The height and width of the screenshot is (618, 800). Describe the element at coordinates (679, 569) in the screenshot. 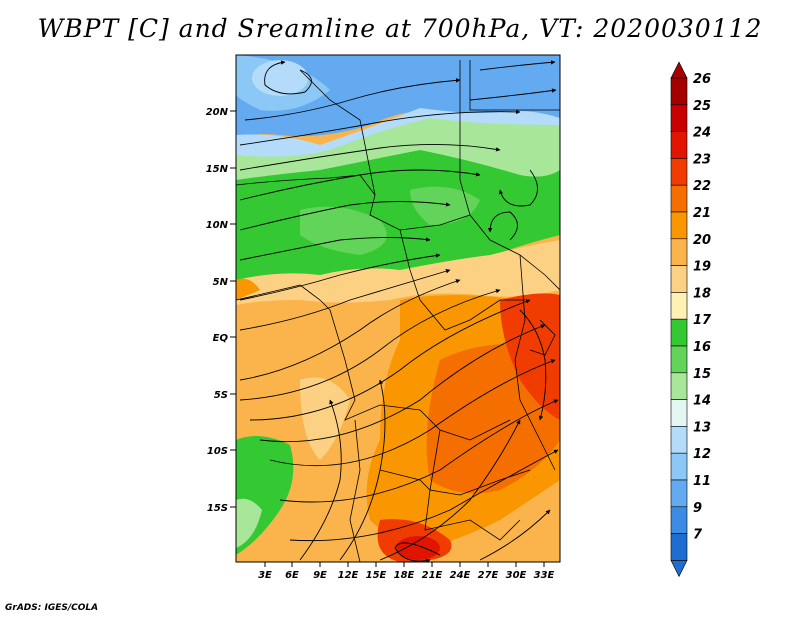

I see `colorbar-tip-bottom` at that location.